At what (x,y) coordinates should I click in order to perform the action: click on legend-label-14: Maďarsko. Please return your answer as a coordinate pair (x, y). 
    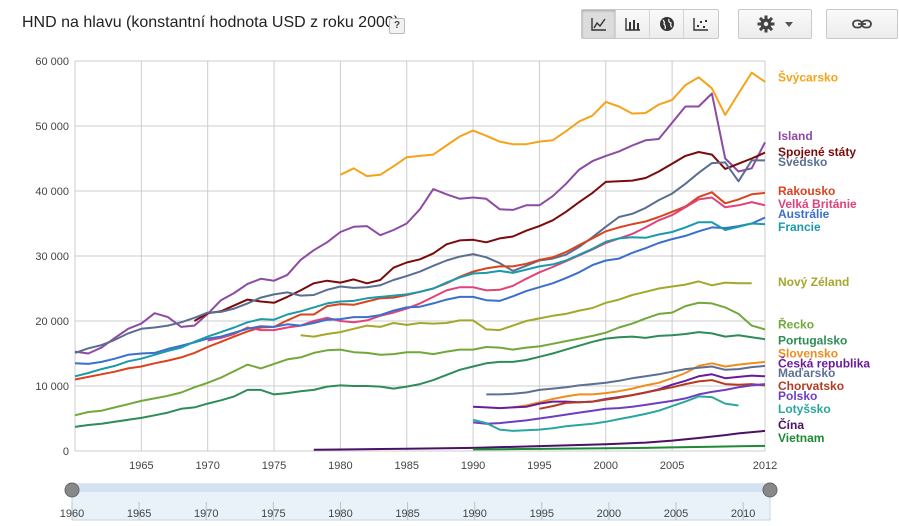
    Looking at the image, I should click on (806, 373).